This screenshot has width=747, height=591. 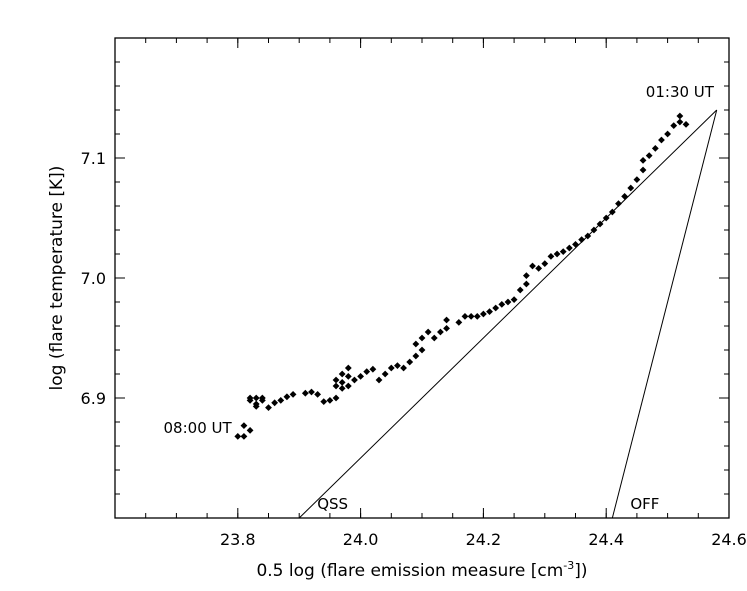 What do you see at coordinates (57, 278) in the screenshot?
I see `y-axis-label: log (flare temperature [K])` at bounding box center [57, 278].